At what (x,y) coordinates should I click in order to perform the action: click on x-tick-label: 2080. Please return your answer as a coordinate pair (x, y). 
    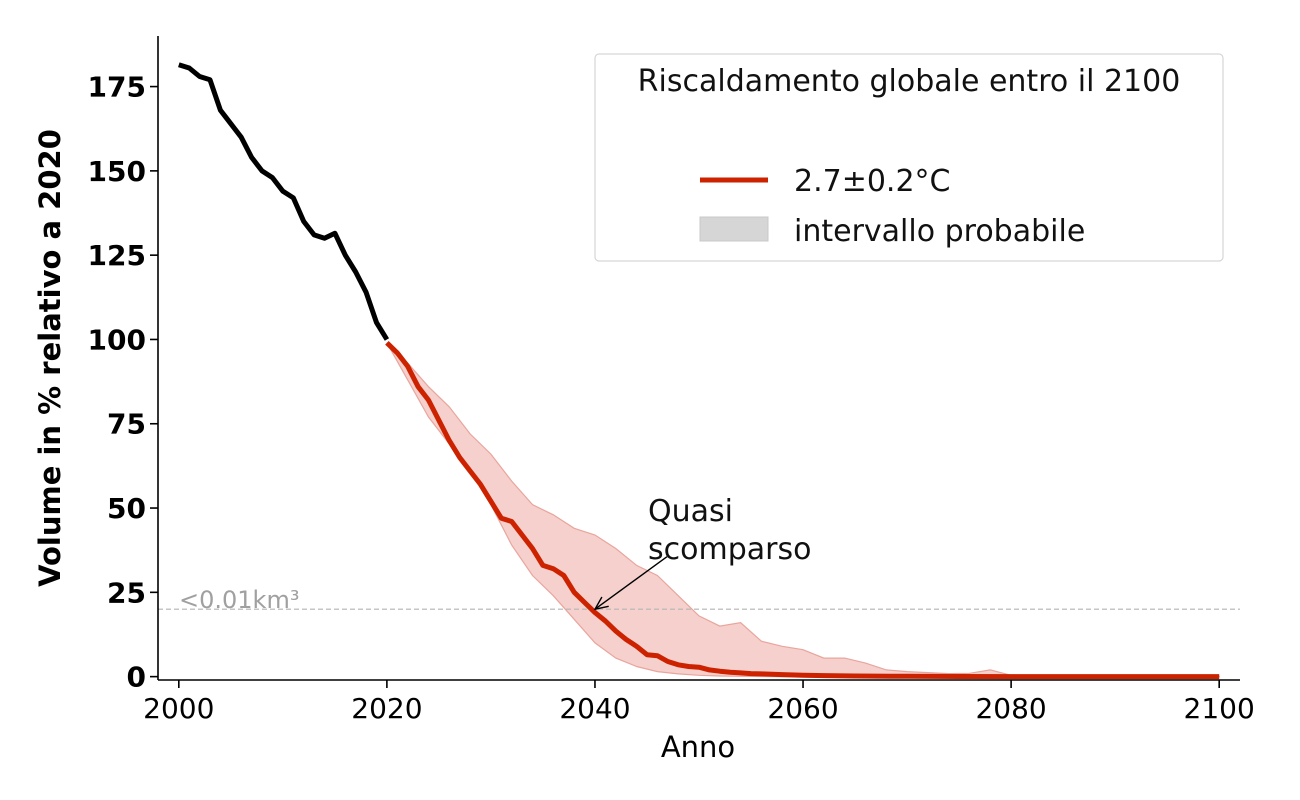
    Looking at the image, I should click on (1010, 708).